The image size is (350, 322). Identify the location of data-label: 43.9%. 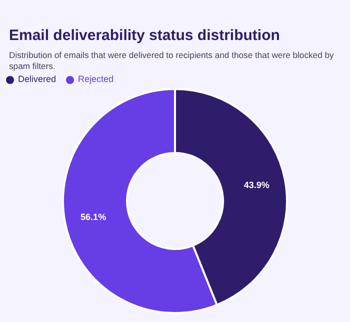
(257, 185).